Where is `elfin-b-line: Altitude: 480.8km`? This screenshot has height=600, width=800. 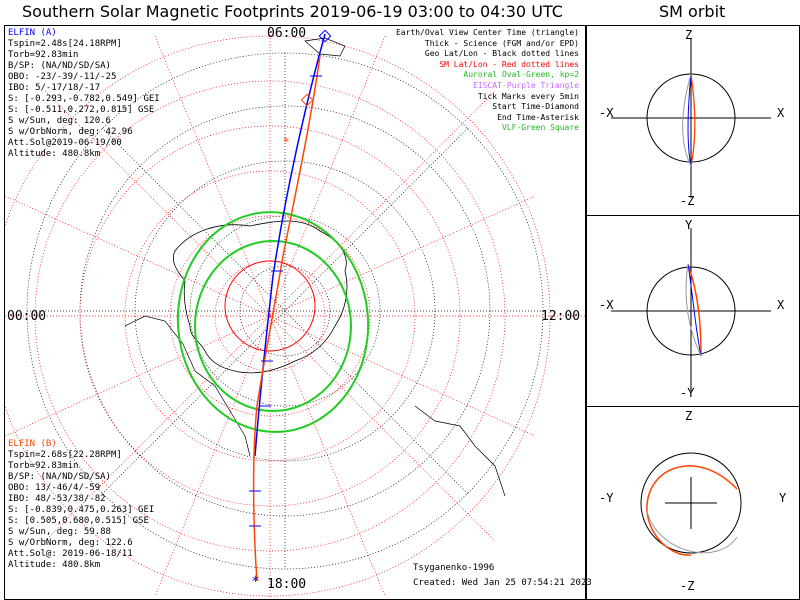
elfin-b-line: Altitude: 480.8km is located at coordinates (54, 565).